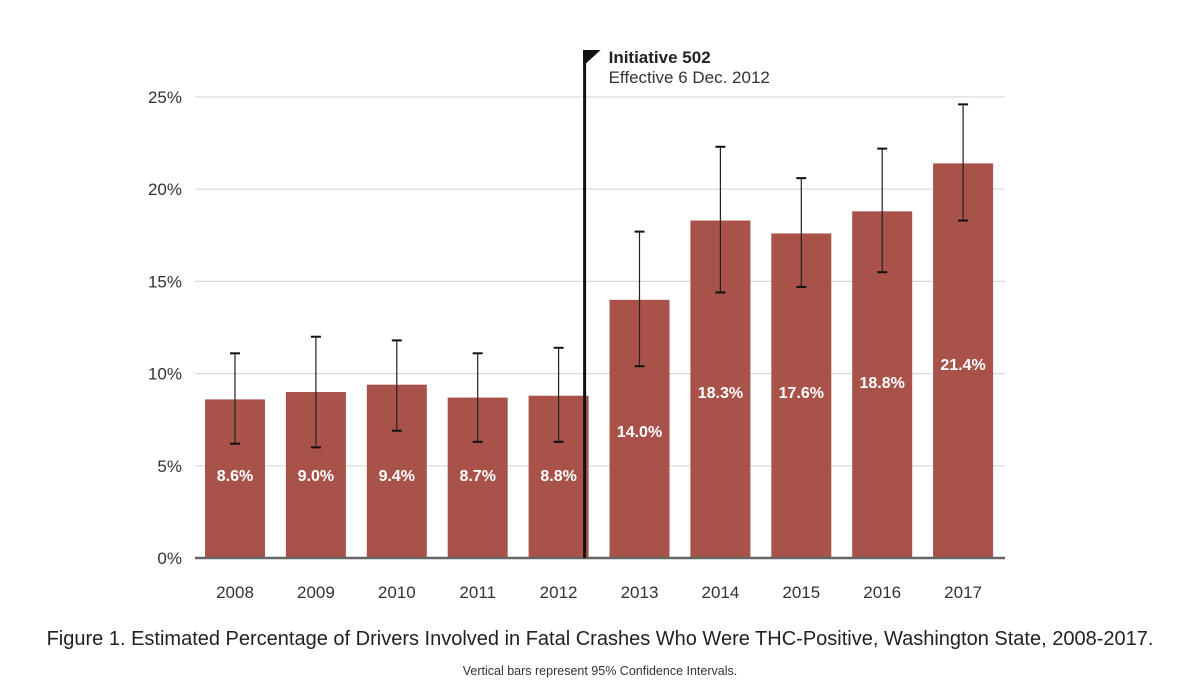 This screenshot has width=1200, height=682. Describe the element at coordinates (165, 328) in the screenshot. I see `y-axis-ticks: 0% 5% 10% 15% 20% 25%` at that location.